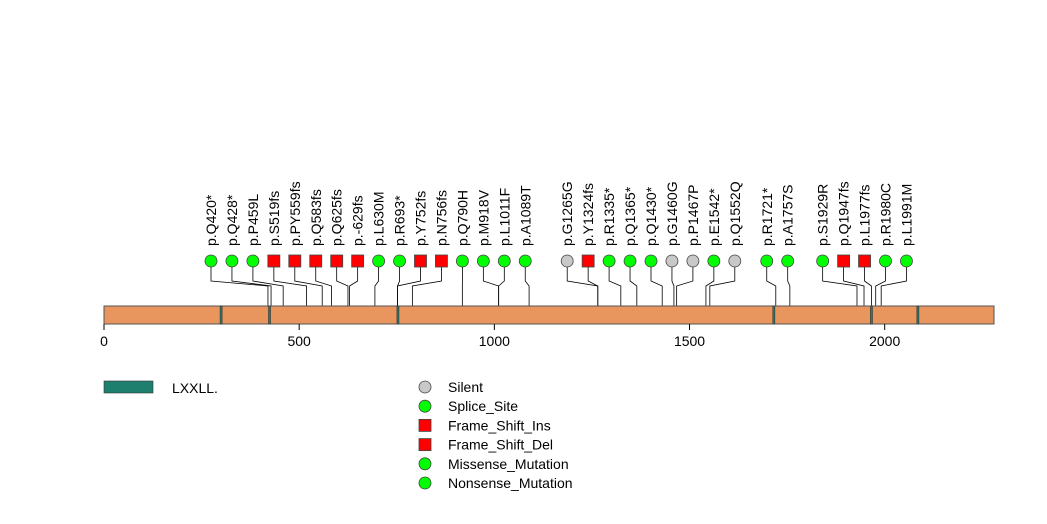 The height and width of the screenshot is (524, 1047). What do you see at coordinates (510, 483) in the screenshot?
I see `legend-label: Nonsense_Mutation` at bounding box center [510, 483].